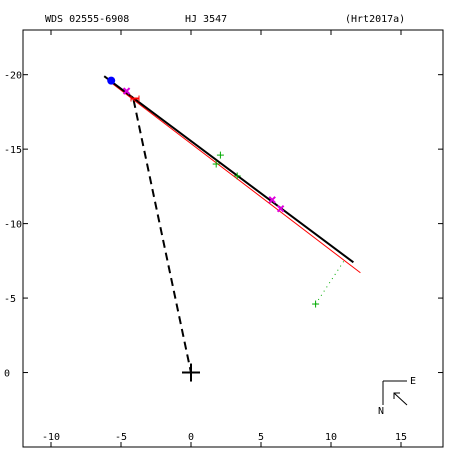 The height and width of the screenshot is (450, 450). I want to click on x-tick-label: 15, so click(401, 437).